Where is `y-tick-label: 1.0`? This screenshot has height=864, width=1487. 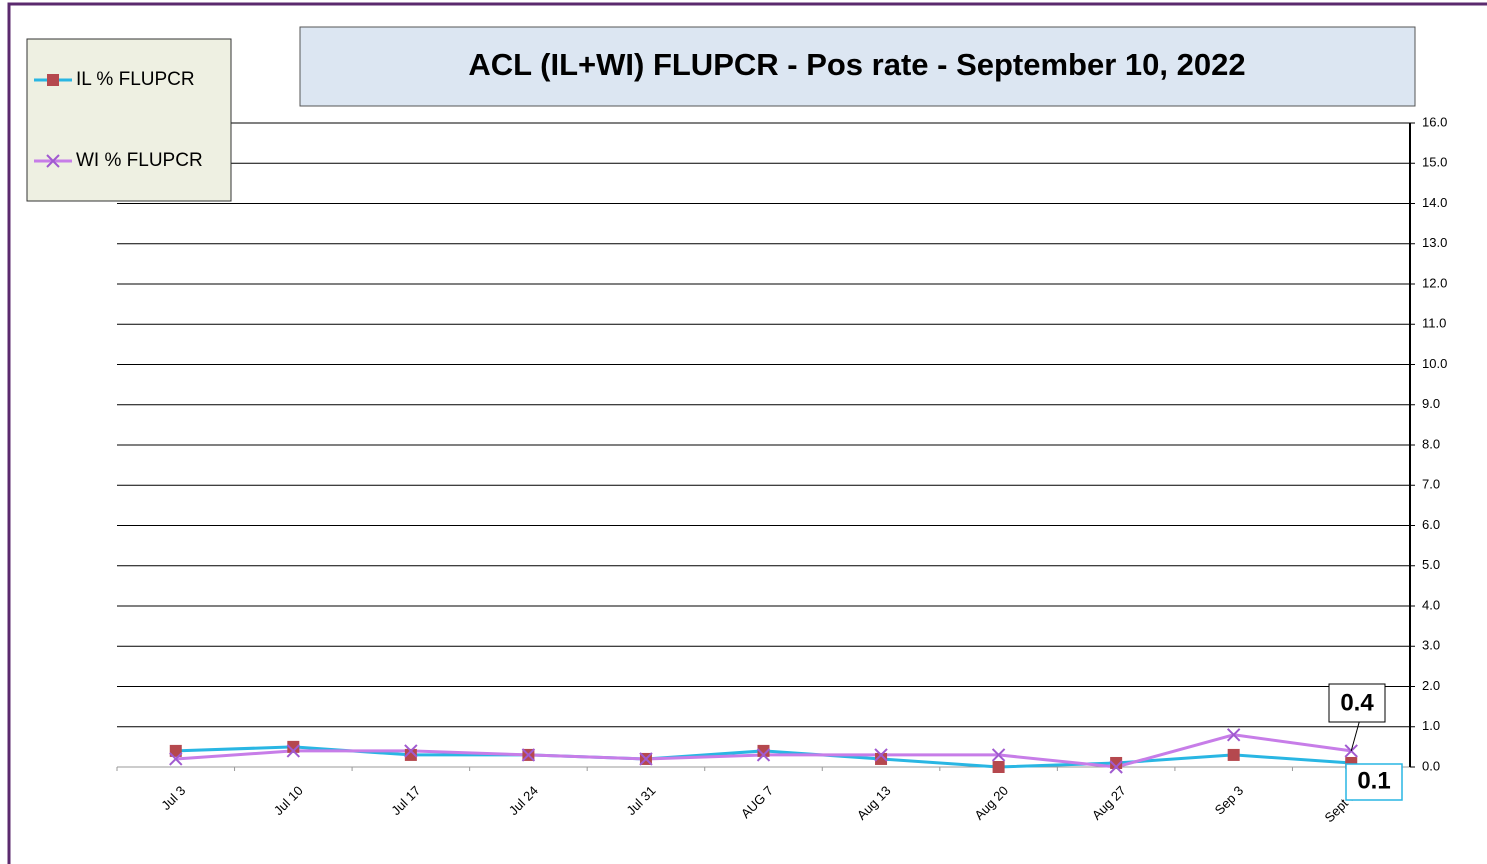
y-tick-label: 1.0 is located at coordinates (1431, 725).